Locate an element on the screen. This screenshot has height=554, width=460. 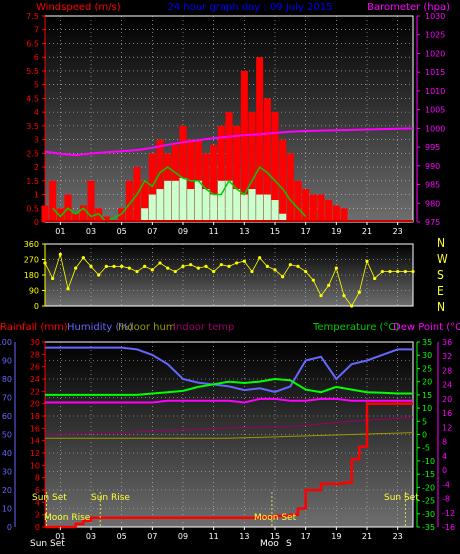
temperature-y-tick-label: 25 is located at coordinates (427, 368).